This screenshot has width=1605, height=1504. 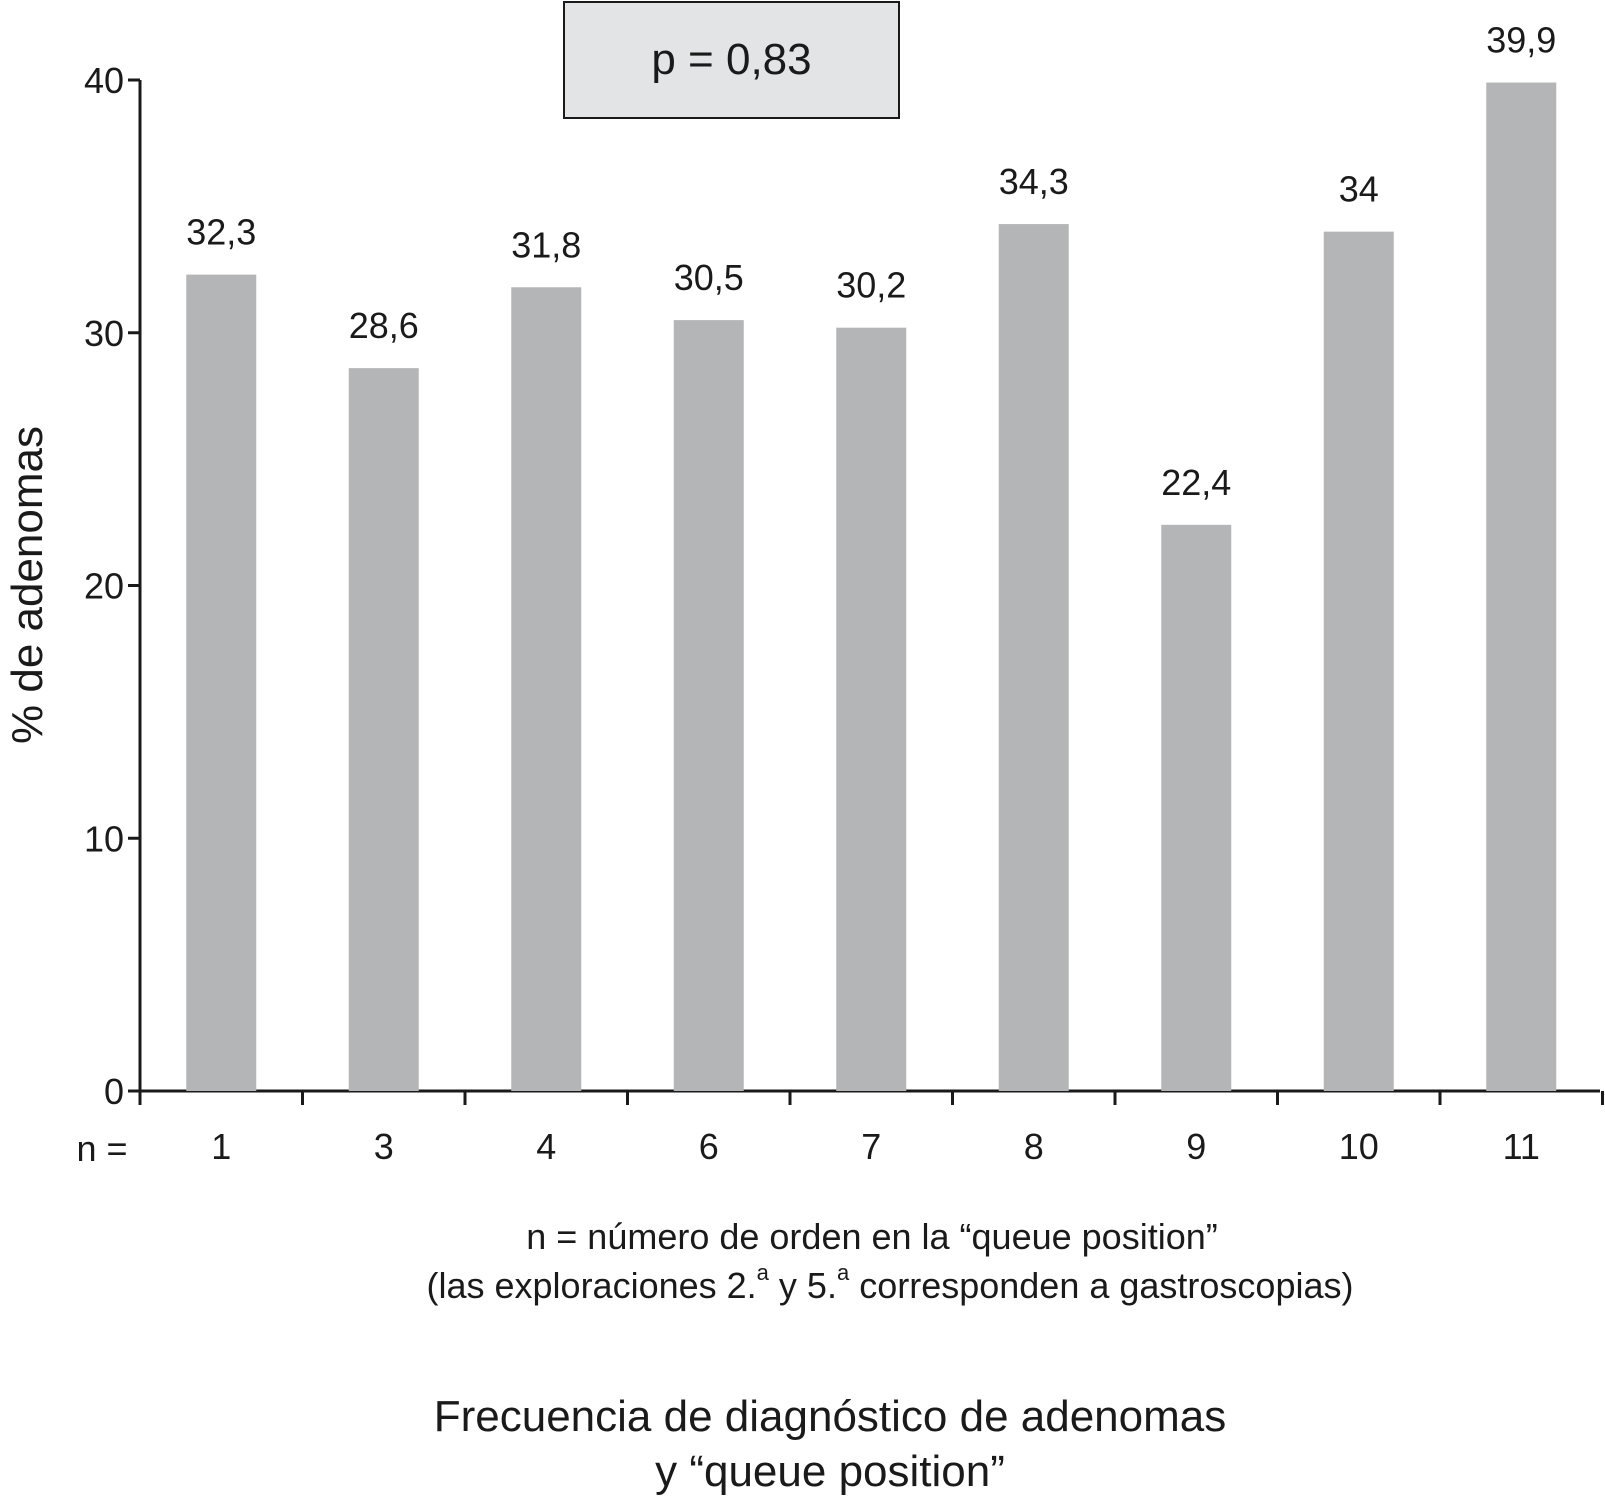 I want to click on footnote-superscript-1: a, so click(x=762, y=1272).